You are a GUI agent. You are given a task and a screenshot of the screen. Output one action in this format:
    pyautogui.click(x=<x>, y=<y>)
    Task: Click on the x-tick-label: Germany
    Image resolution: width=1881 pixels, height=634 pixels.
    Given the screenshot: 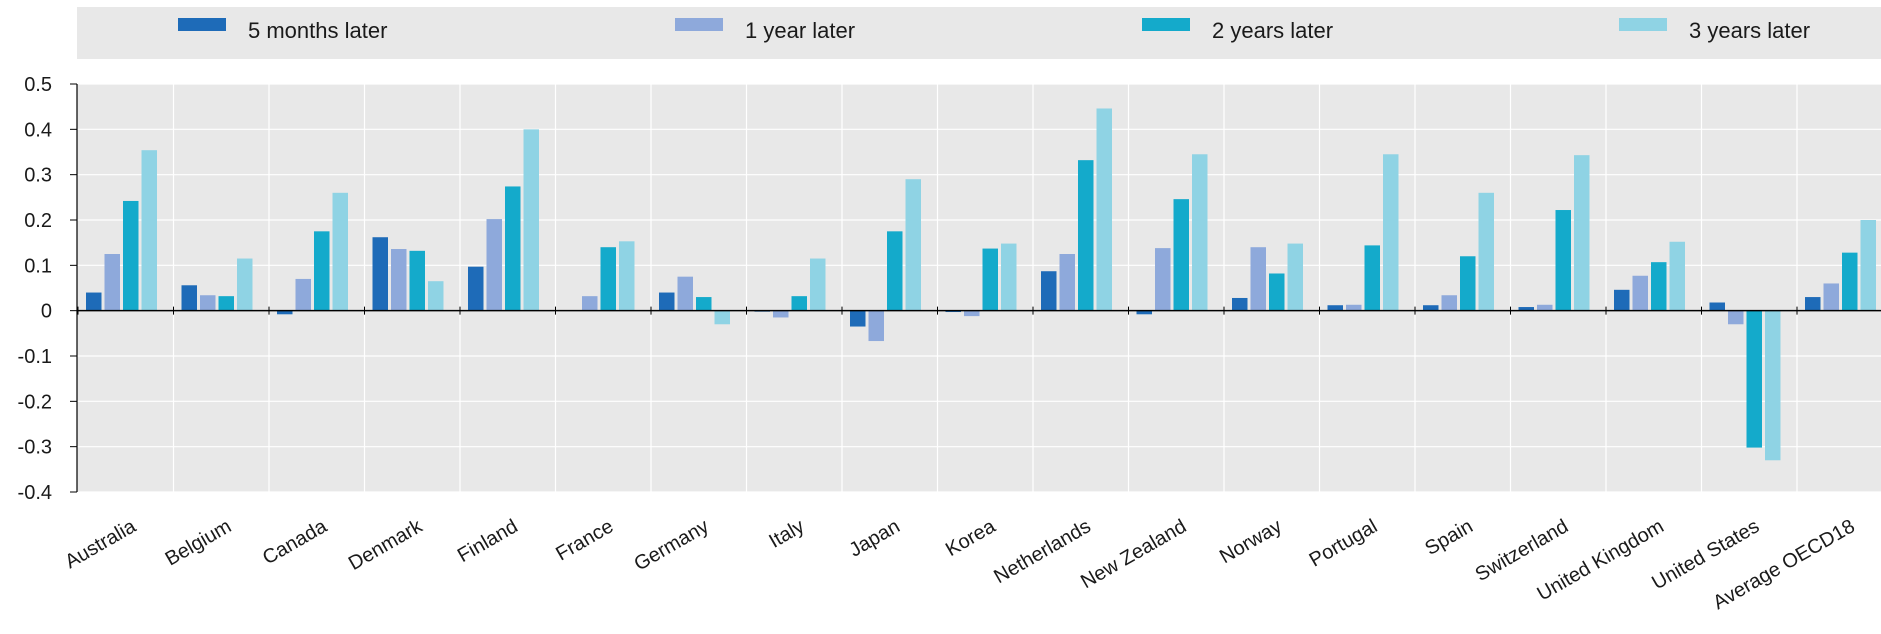 What is the action you would take?
    pyautogui.click(x=671, y=545)
    